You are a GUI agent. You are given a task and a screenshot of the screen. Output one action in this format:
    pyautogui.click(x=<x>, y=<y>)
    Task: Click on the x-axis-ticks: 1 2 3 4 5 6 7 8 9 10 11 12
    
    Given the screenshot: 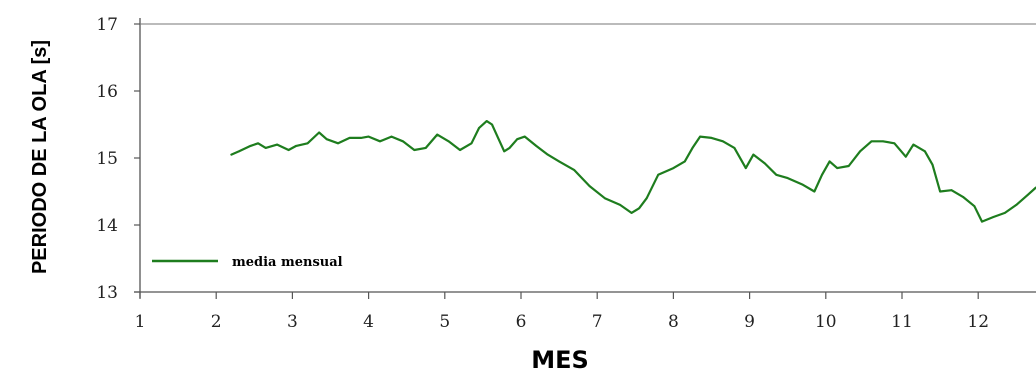 What is the action you would take?
    pyautogui.click(x=562, y=312)
    